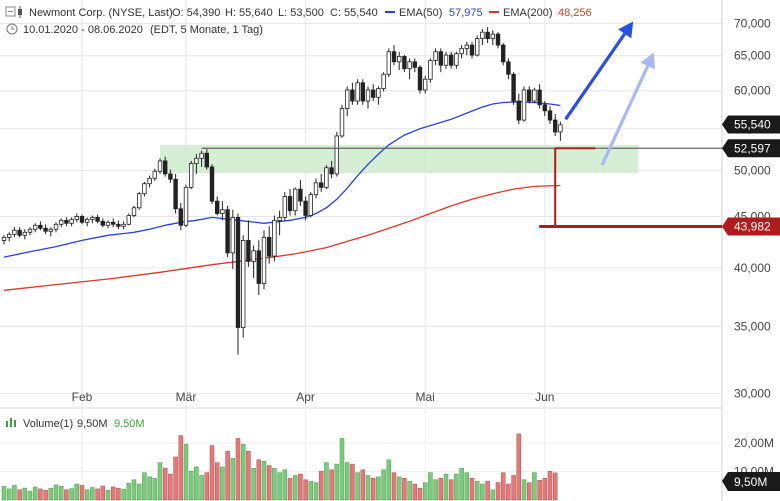 The width and height of the screenshot is (780, 501). Describe the element at coordinates (82, 397) in the screenshot. I see `x-tick-label: Feb` at that location.